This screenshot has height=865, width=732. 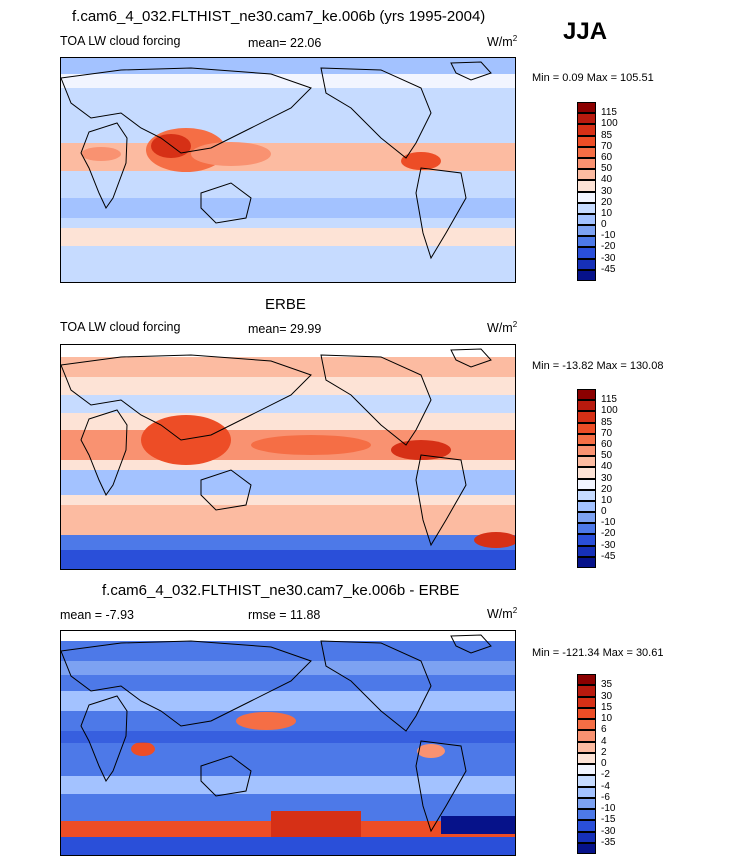 What do you see at coordinates (441, 500) in the screenshot?
I see `south-america-outline` at bounding box center [441, 500].